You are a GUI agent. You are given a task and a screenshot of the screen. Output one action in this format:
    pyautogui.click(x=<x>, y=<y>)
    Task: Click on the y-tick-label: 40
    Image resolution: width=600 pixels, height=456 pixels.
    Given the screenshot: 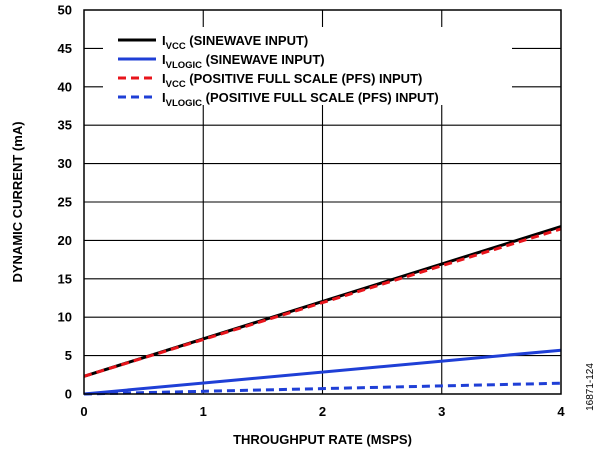 What is the action you would take?
    pyautogui.click(x=65, y=86)
    